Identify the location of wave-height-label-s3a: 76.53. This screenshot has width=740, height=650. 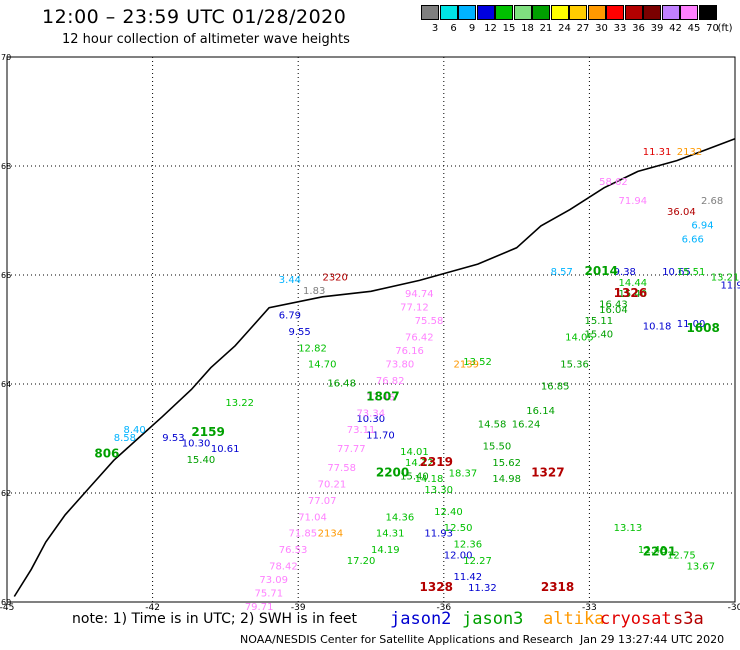
(293, 550).